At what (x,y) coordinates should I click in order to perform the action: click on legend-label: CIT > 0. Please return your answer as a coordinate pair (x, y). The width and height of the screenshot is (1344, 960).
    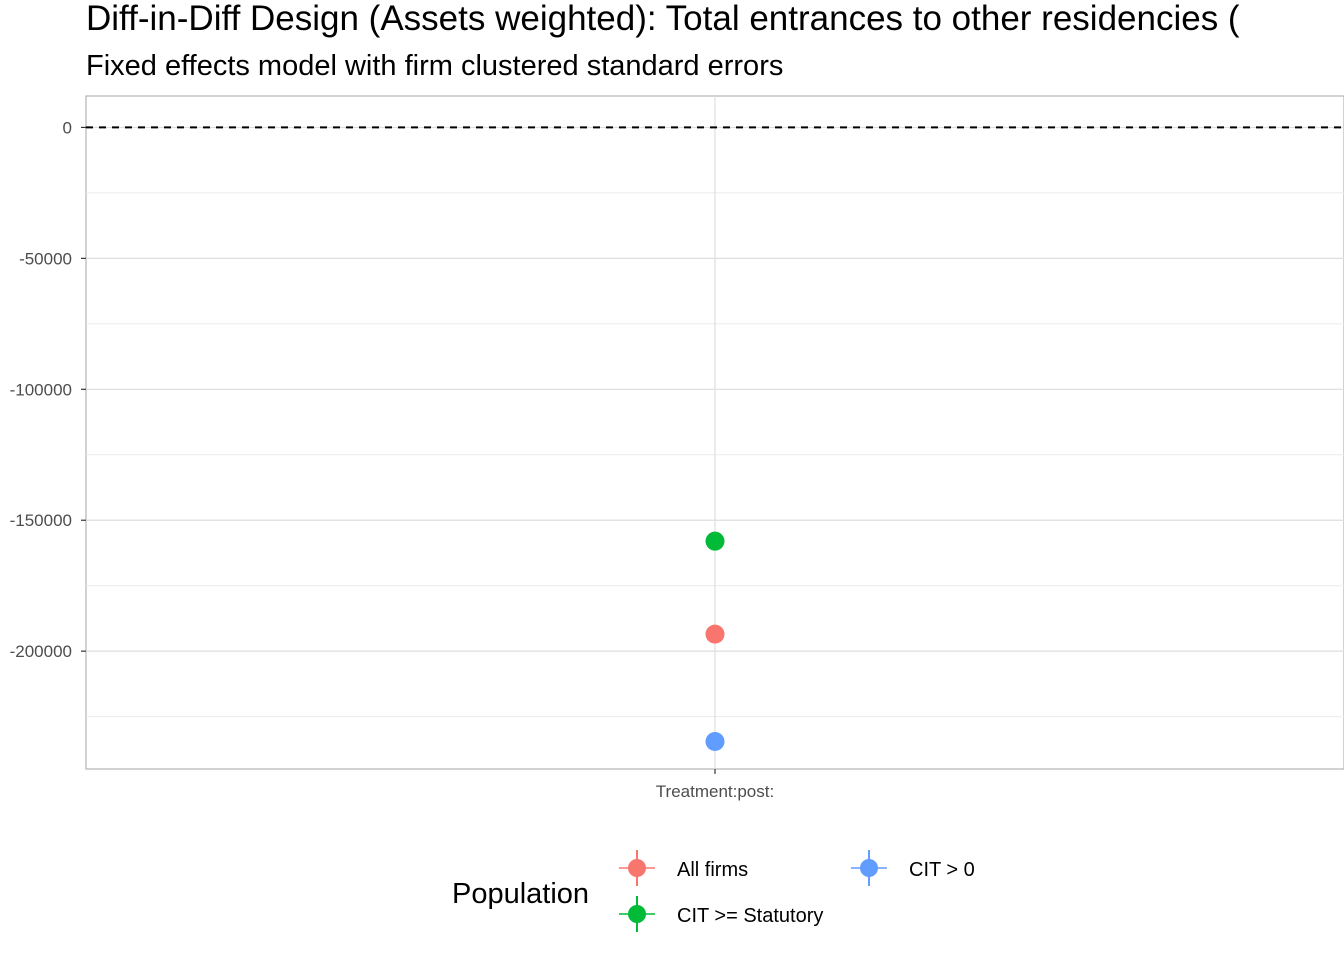
    Looking at the image, I should click on (942, 870).